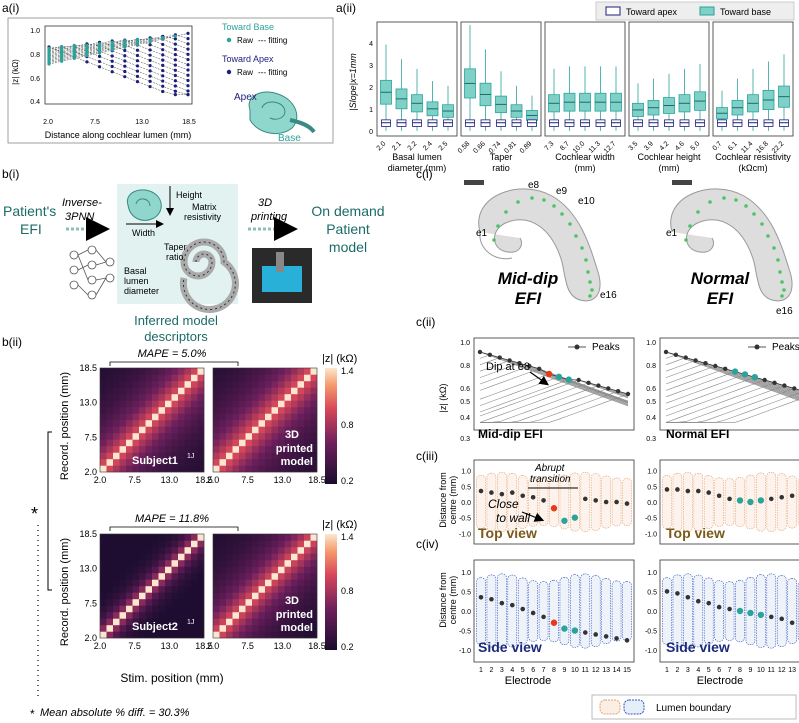 The height and width of the screenshot is (723, 799). Describe the element at coordinates (510, 434) in the screenshot. I see `cii-left-label: Mid-dip EFI` at that location.